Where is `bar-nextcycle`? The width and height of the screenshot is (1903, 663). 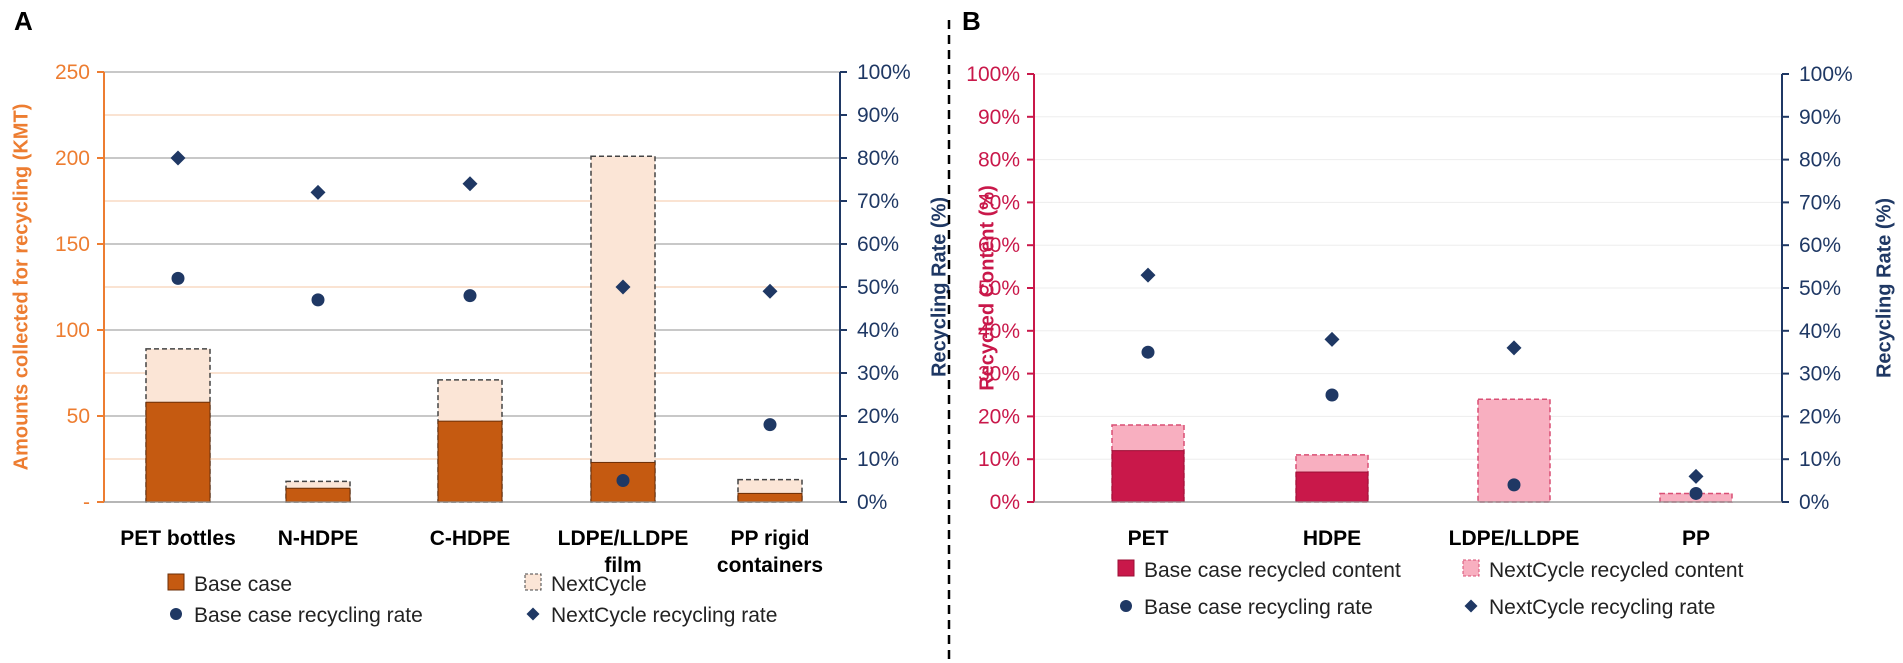 bar-nextcycle is located at coordinates (623, 329).